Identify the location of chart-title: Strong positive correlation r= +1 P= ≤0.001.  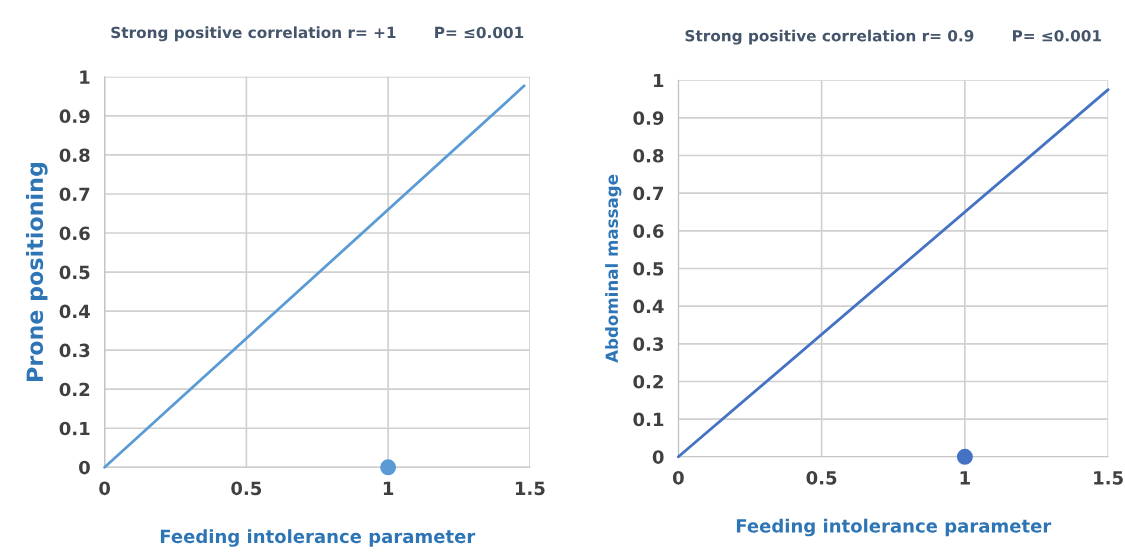
(317, 34).